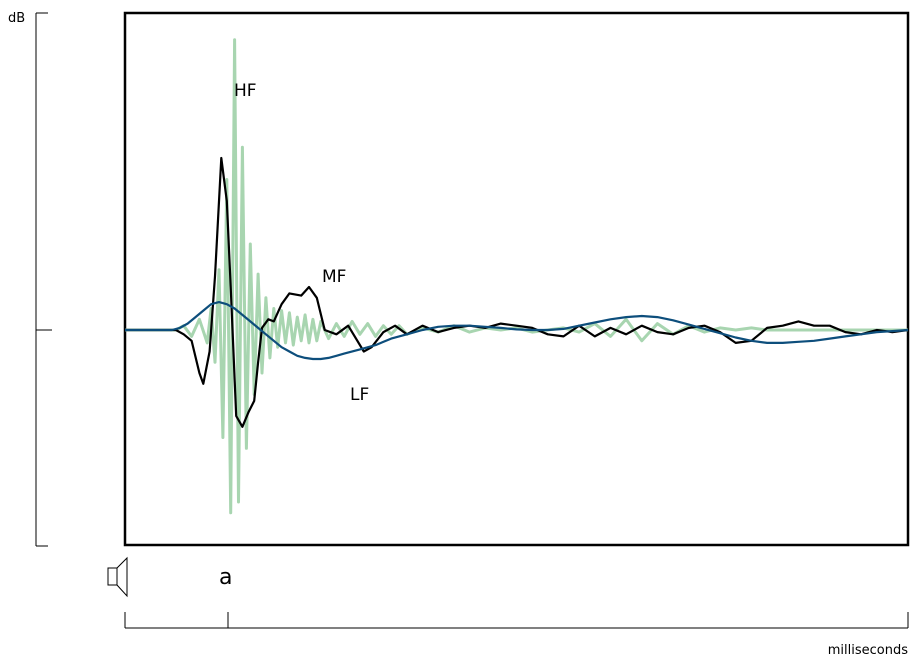 This screenshot has width=920, height=662. Describe the element at coordinates (16, 18) in the screenshot. I see `y-axis-label: dB` at that location.